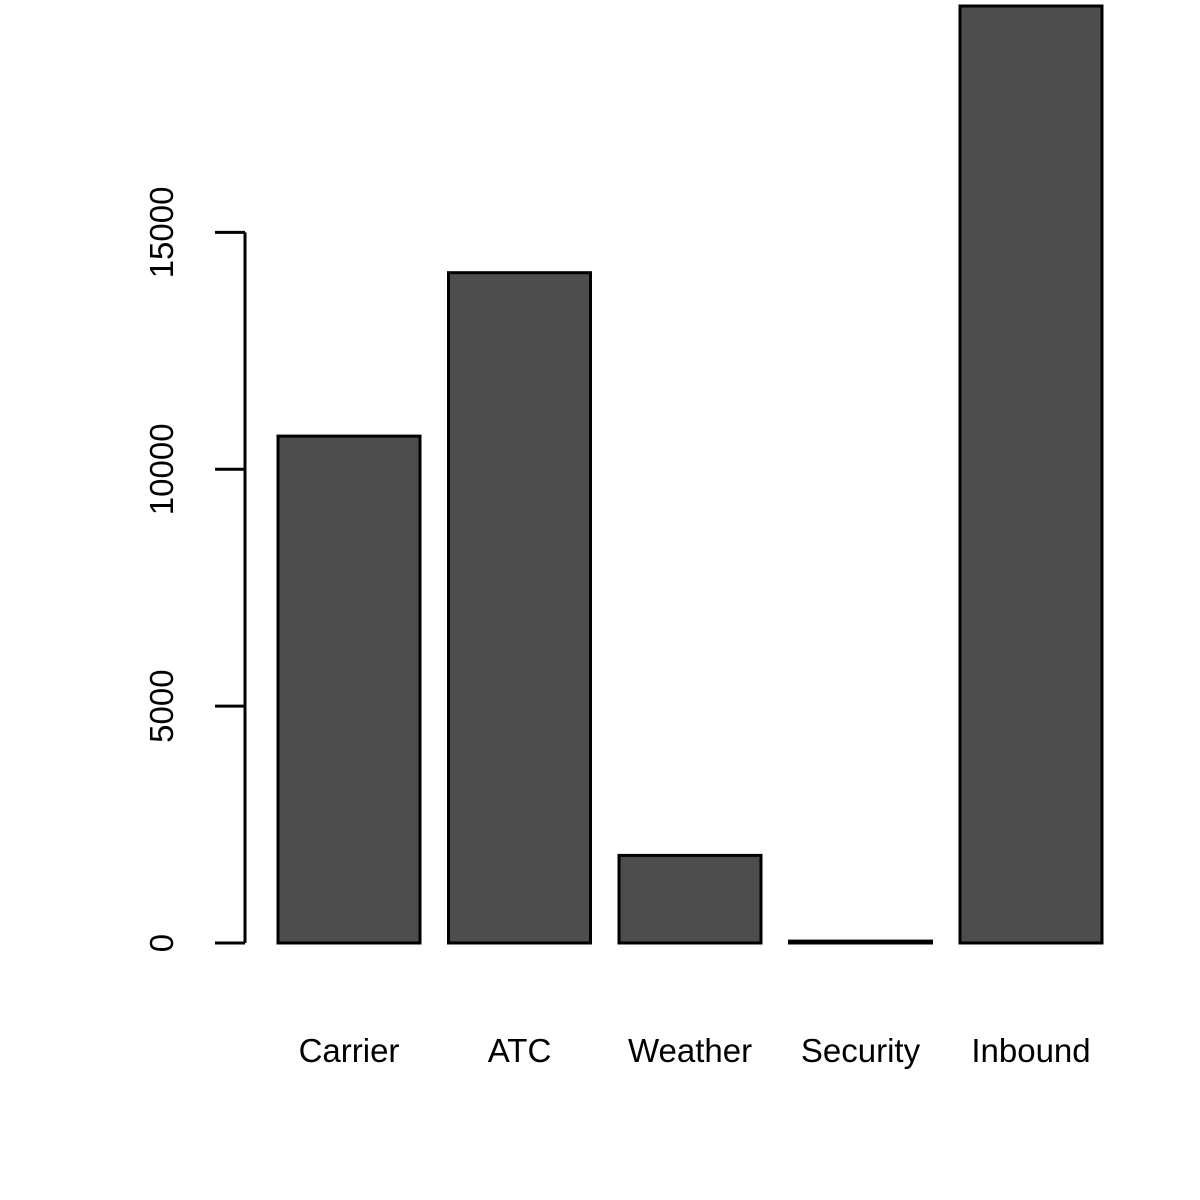  I want to click on x-tick-label-atc: ATC, so click(520, 1050).